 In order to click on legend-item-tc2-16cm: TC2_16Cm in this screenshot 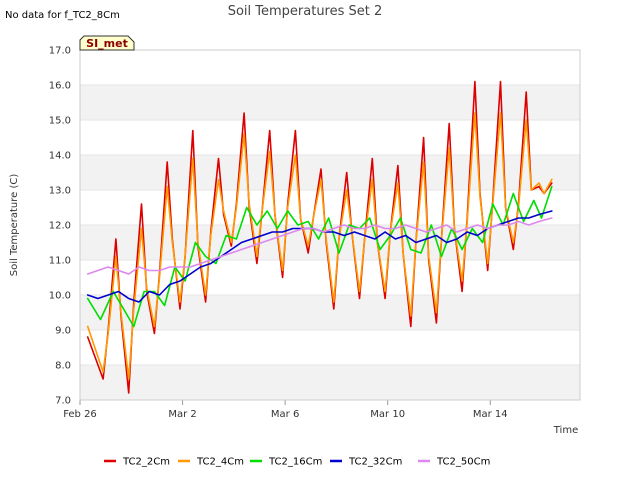, I will do `click(286, 462)`.